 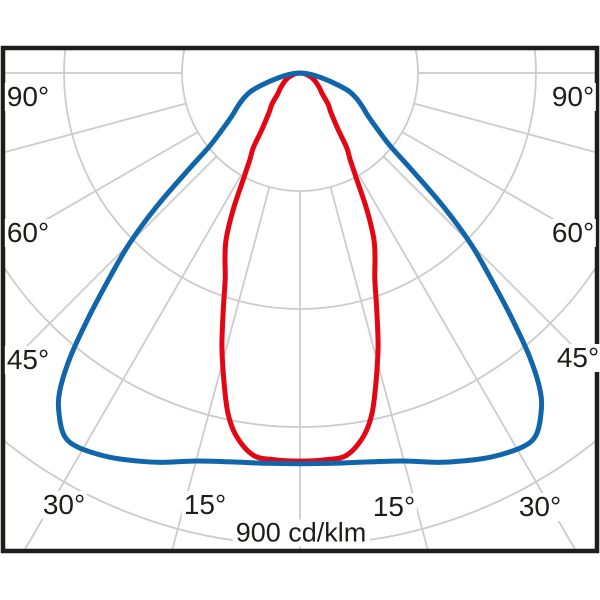 I want to click on angle-label-right-60: 60°, so click(x=573, y=232).